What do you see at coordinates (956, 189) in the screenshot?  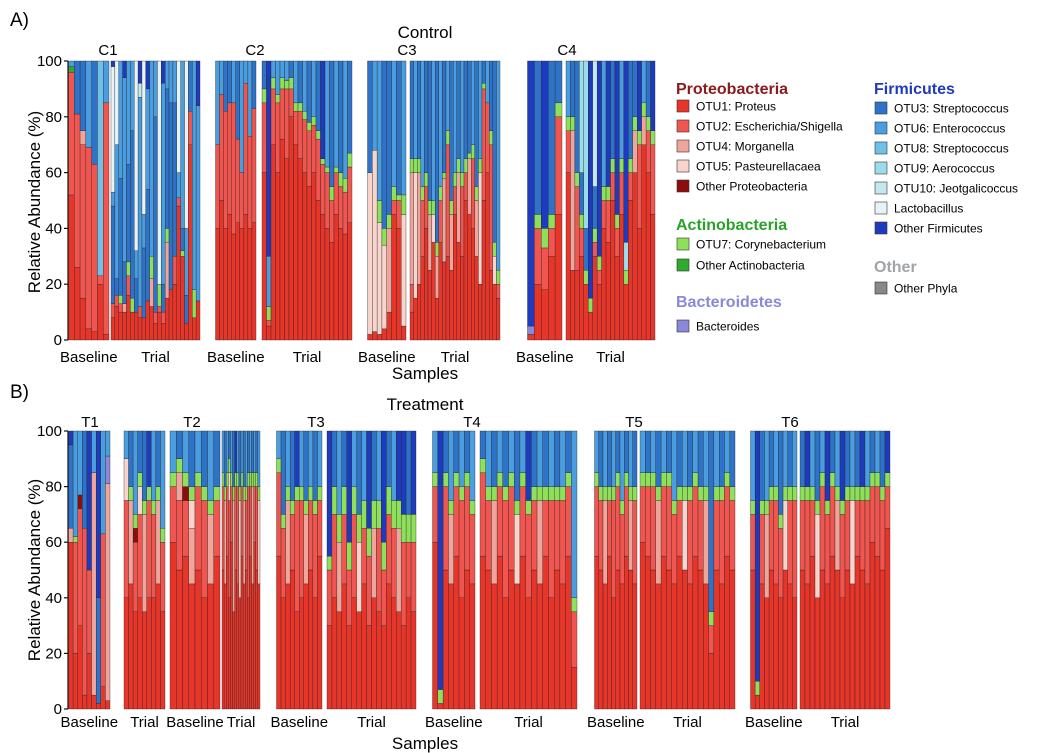 I see `legend-label-otu10: OTU10: Jeotgalicoccus` at bounding box center [956, 189].